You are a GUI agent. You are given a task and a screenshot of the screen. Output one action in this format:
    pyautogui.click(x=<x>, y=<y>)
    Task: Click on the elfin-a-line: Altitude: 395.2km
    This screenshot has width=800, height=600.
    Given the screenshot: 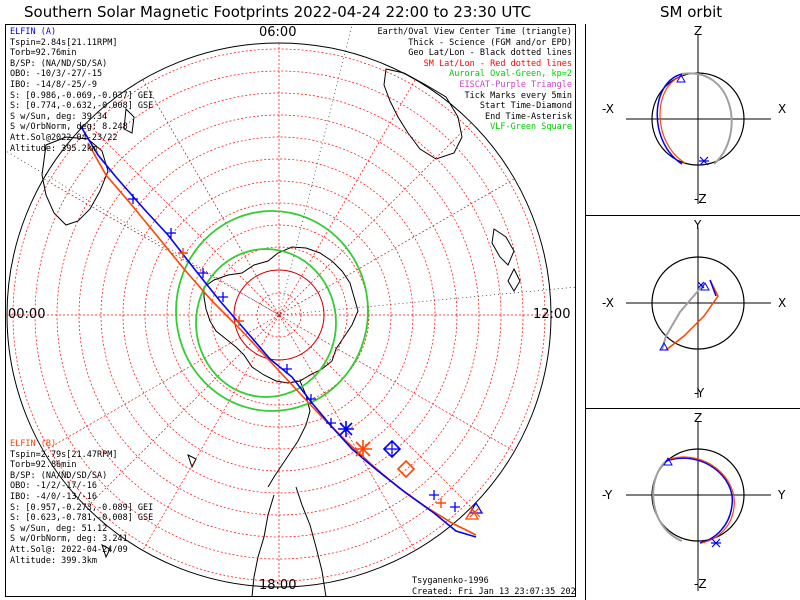 What is the action you would take?
    pyautogui.click(x=53, y=148)
    